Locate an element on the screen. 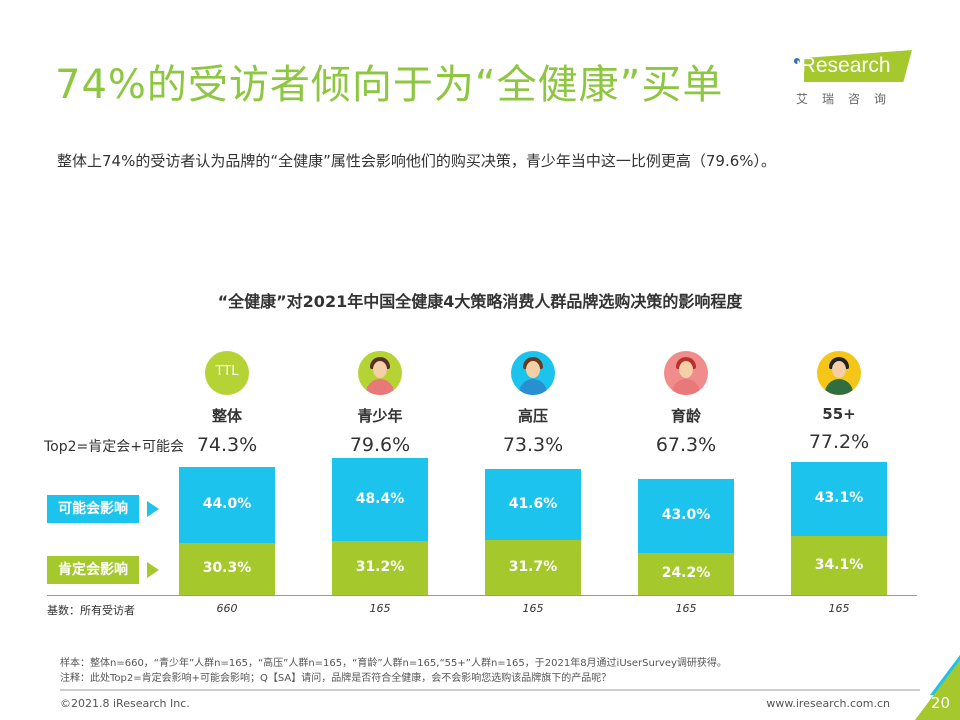 Image resolution: width=960 pixels, height=720 pixels. elder-man-icon is located at coordinates (839, 373).